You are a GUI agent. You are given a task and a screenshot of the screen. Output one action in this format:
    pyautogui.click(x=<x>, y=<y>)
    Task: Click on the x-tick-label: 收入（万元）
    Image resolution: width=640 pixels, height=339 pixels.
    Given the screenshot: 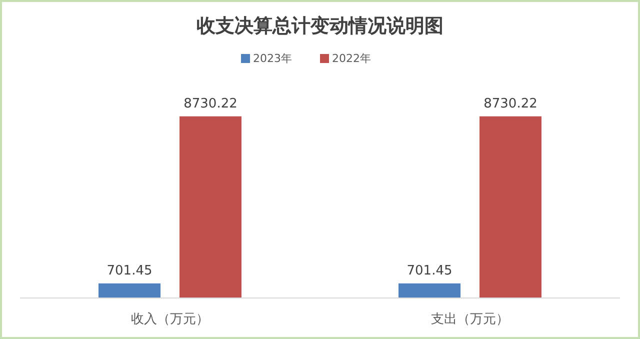 What is the action you would take?
    pyautogui.click(x=170, y=319)
    